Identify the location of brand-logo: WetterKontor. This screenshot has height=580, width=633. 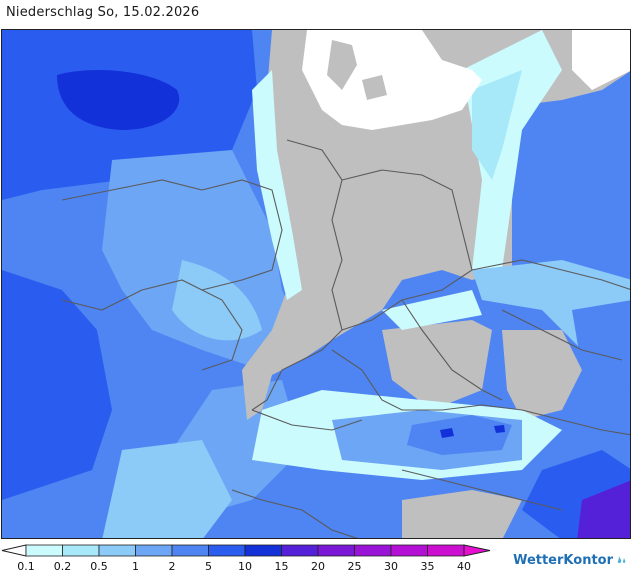
(570, 560).